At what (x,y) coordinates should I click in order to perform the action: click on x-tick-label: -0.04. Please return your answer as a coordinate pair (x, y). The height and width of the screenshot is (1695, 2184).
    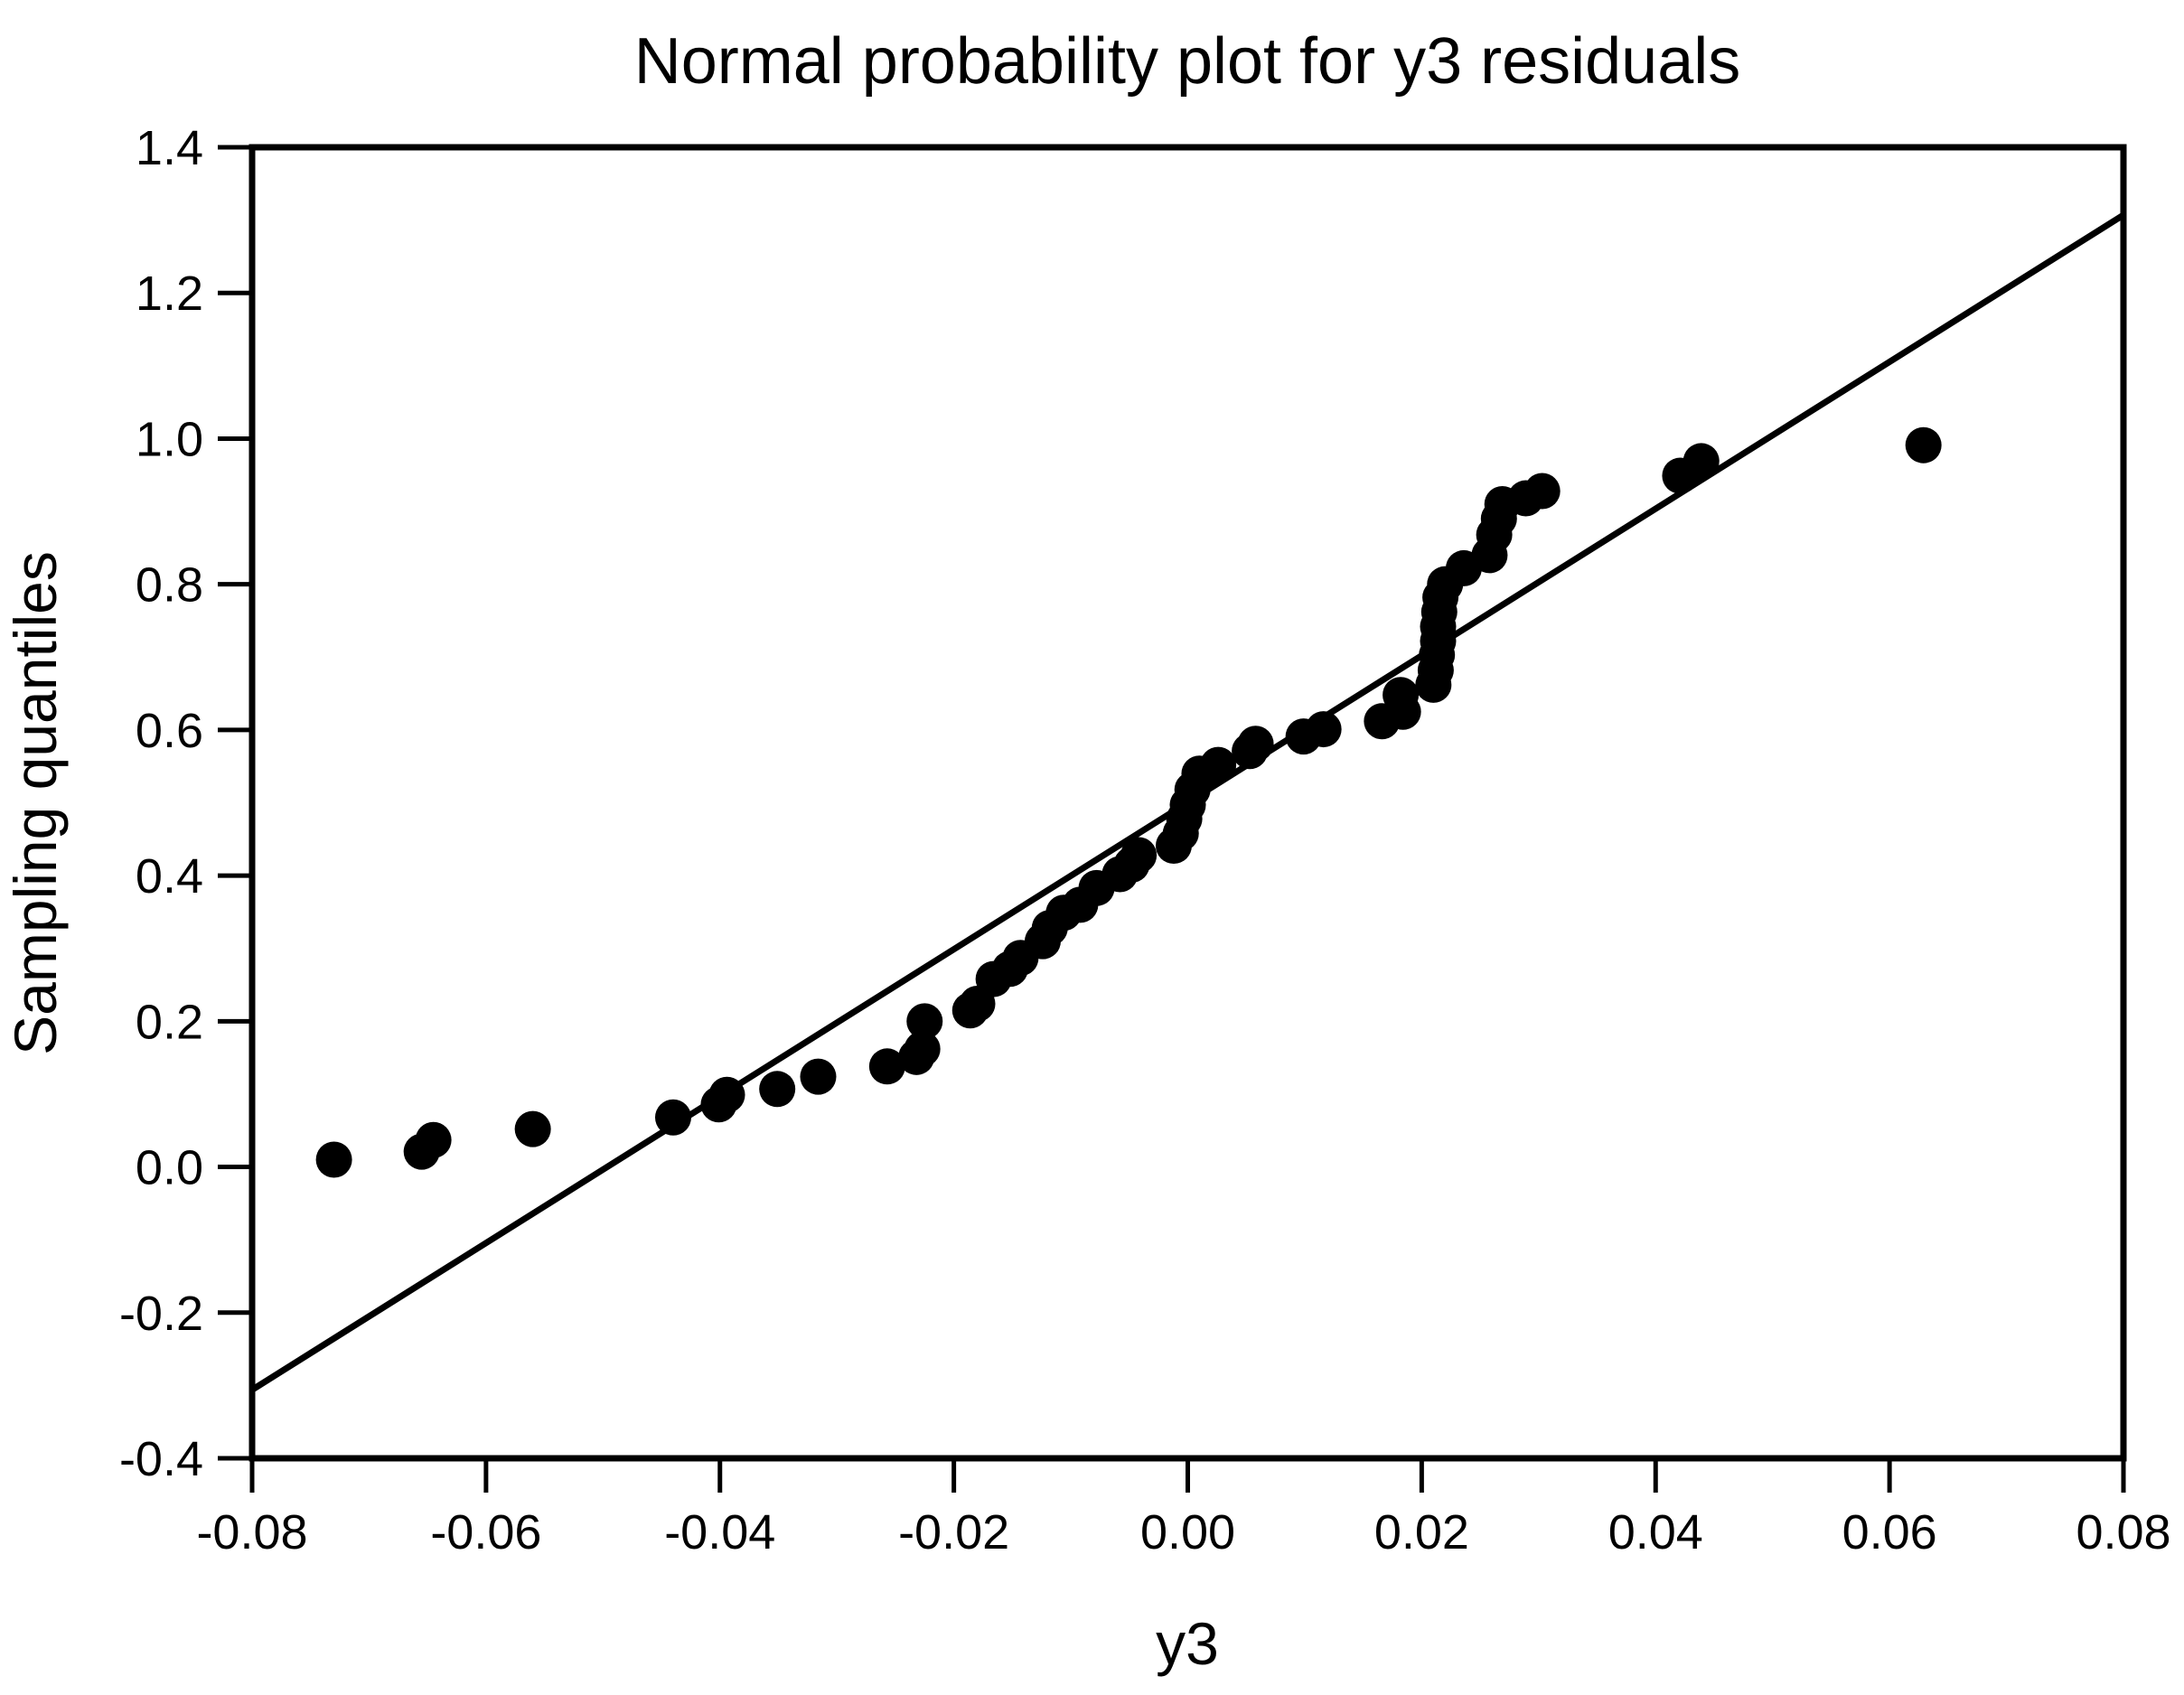
    Looking at the image, I should click on (720, 1532).